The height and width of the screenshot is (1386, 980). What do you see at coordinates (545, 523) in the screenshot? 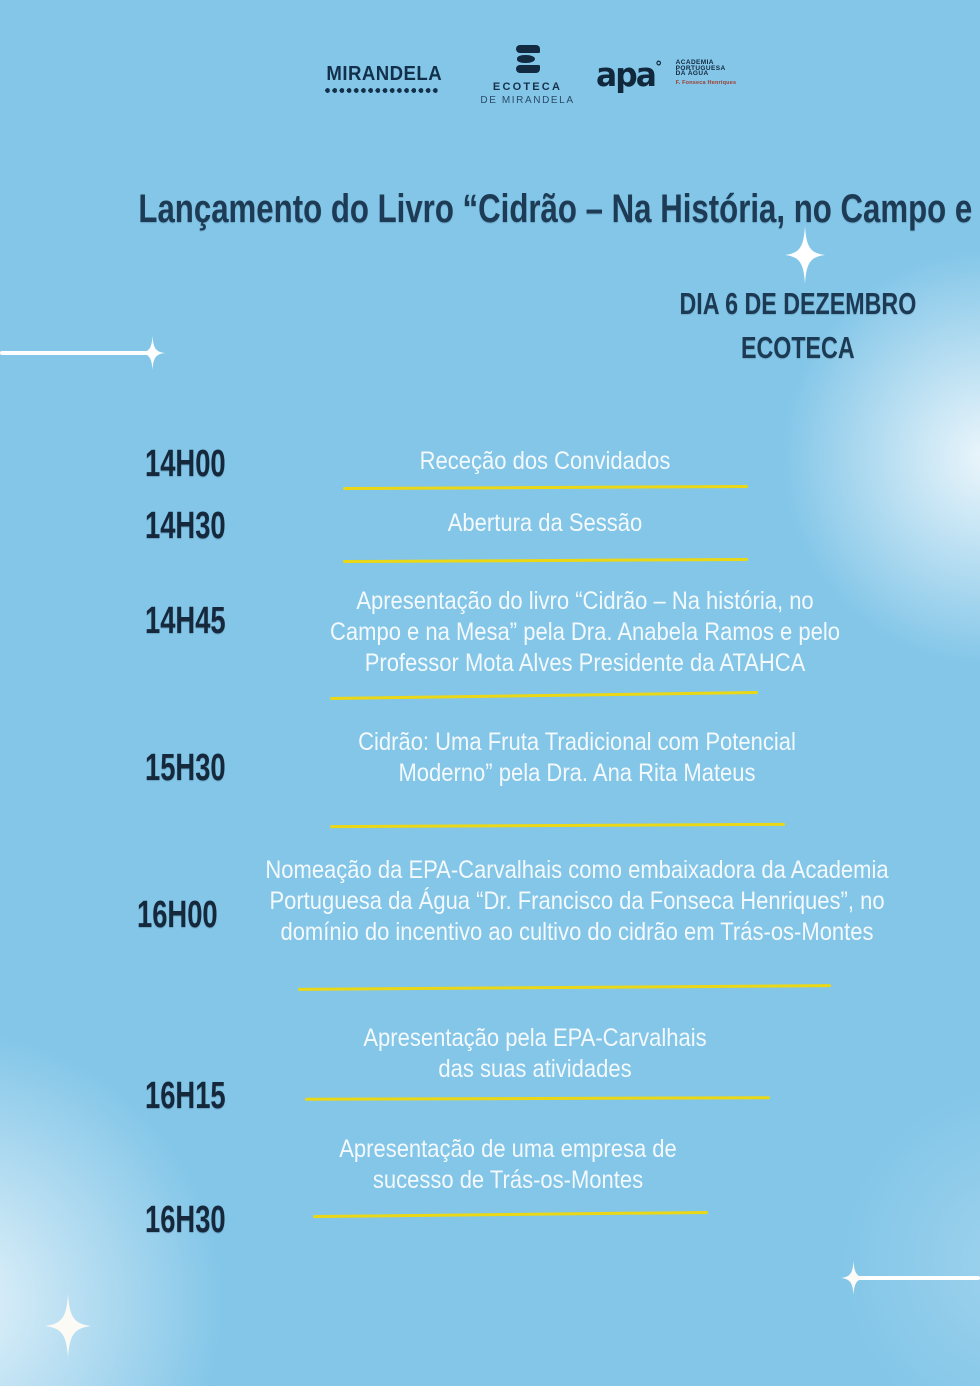
I see `schedule-description: Abertura da Sessão` at bounding box center [545, 523].